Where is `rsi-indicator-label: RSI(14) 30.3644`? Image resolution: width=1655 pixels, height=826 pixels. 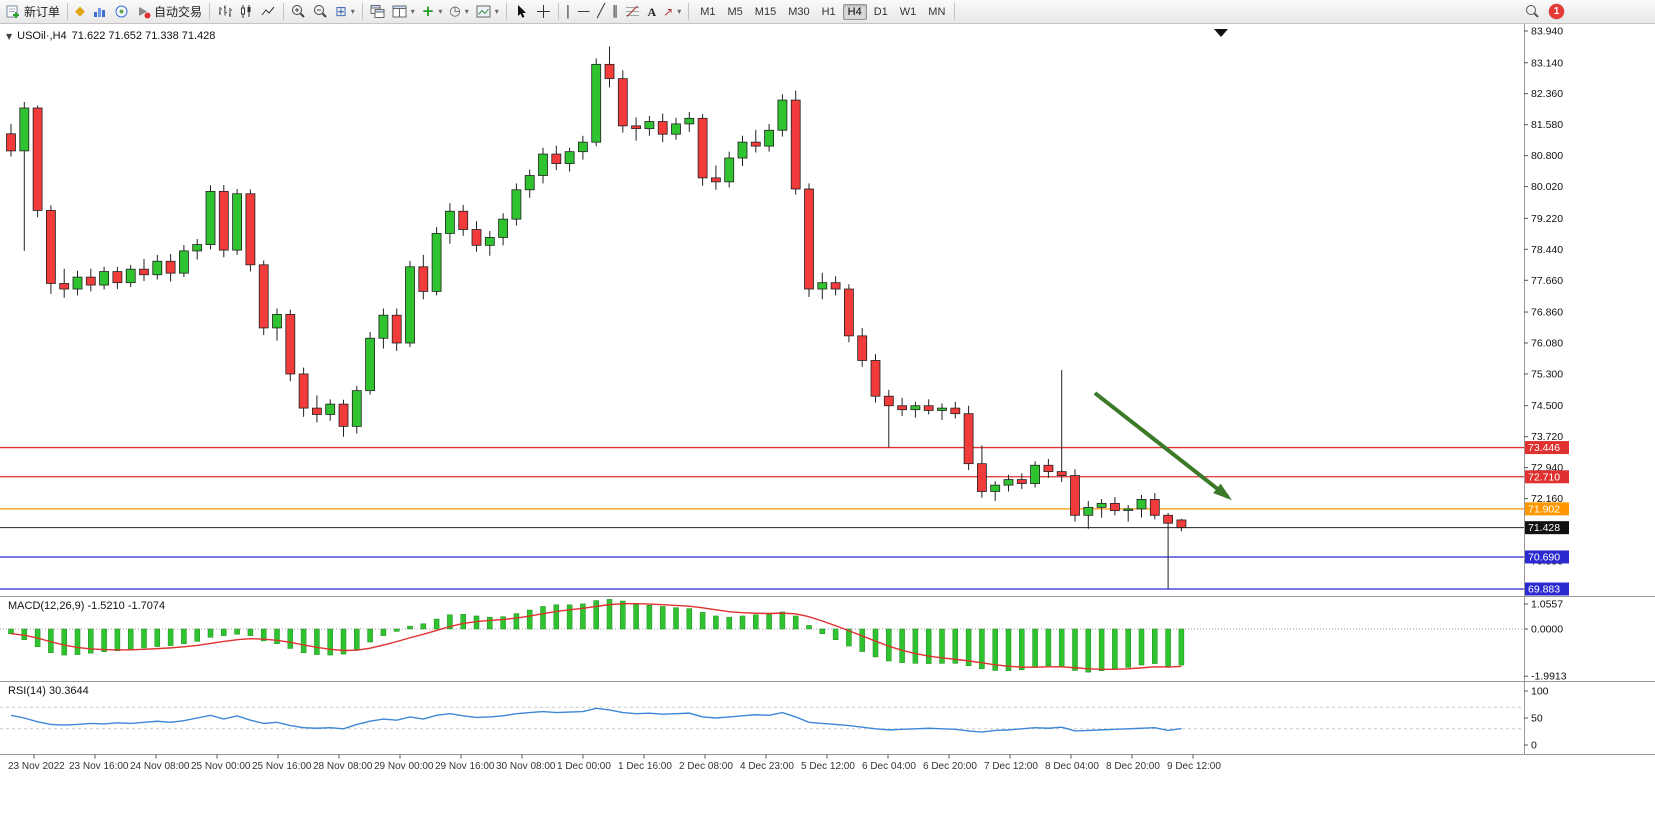
rsi-indicator-label: RSI(14) 30.3644 is located at coordinates (48, 691).